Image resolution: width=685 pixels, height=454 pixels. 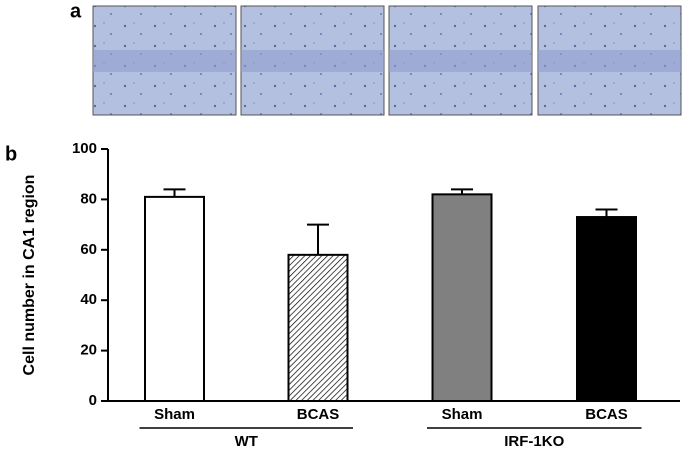 I want to click on y-tick-label: 80, so click(x=88, y=198).